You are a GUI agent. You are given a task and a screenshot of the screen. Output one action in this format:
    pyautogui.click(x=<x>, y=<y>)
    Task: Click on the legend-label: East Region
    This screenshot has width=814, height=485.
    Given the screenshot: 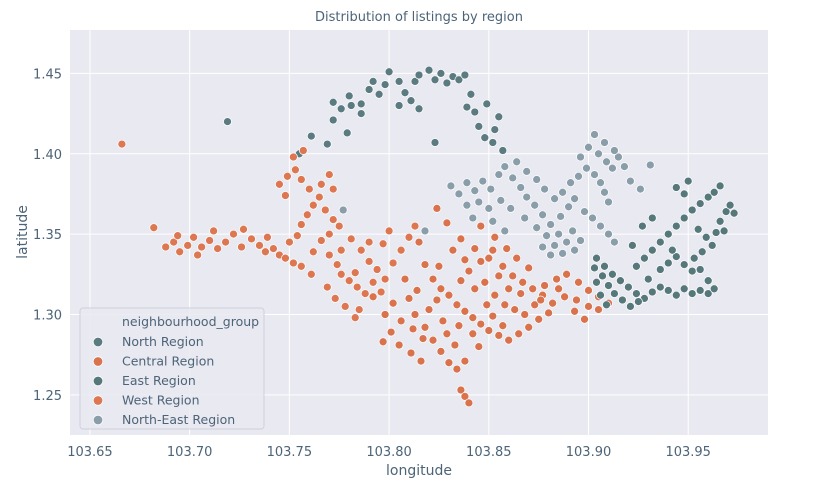 What is the action you would take?
    pyautogui.click(x=159, y=380)
    